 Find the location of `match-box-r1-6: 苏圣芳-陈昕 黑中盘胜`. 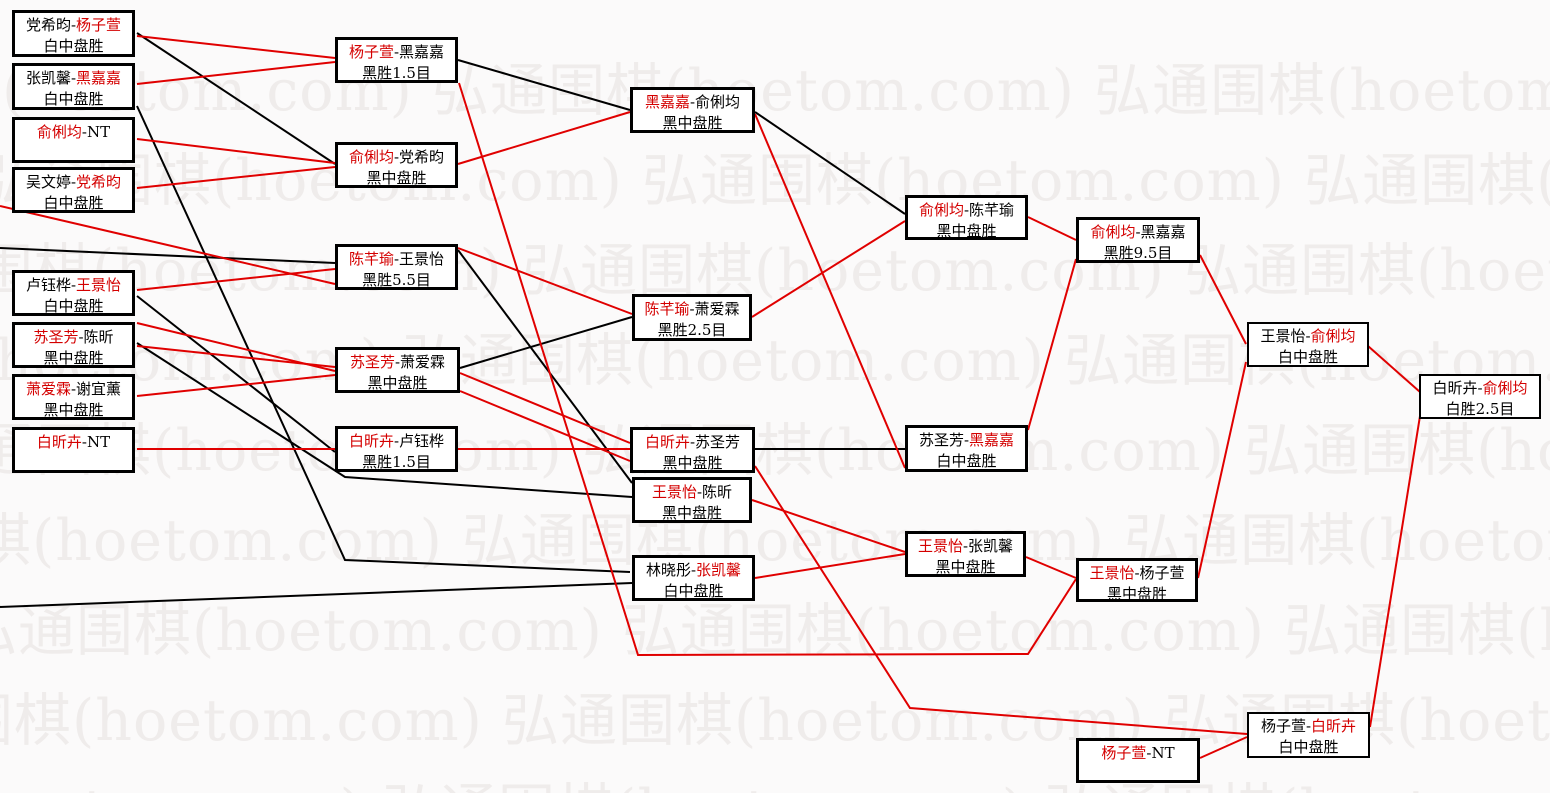

match-box-r1-6: 苏圣芳-陈昕 黑中盘胜 is located at coordinates (73, 345).